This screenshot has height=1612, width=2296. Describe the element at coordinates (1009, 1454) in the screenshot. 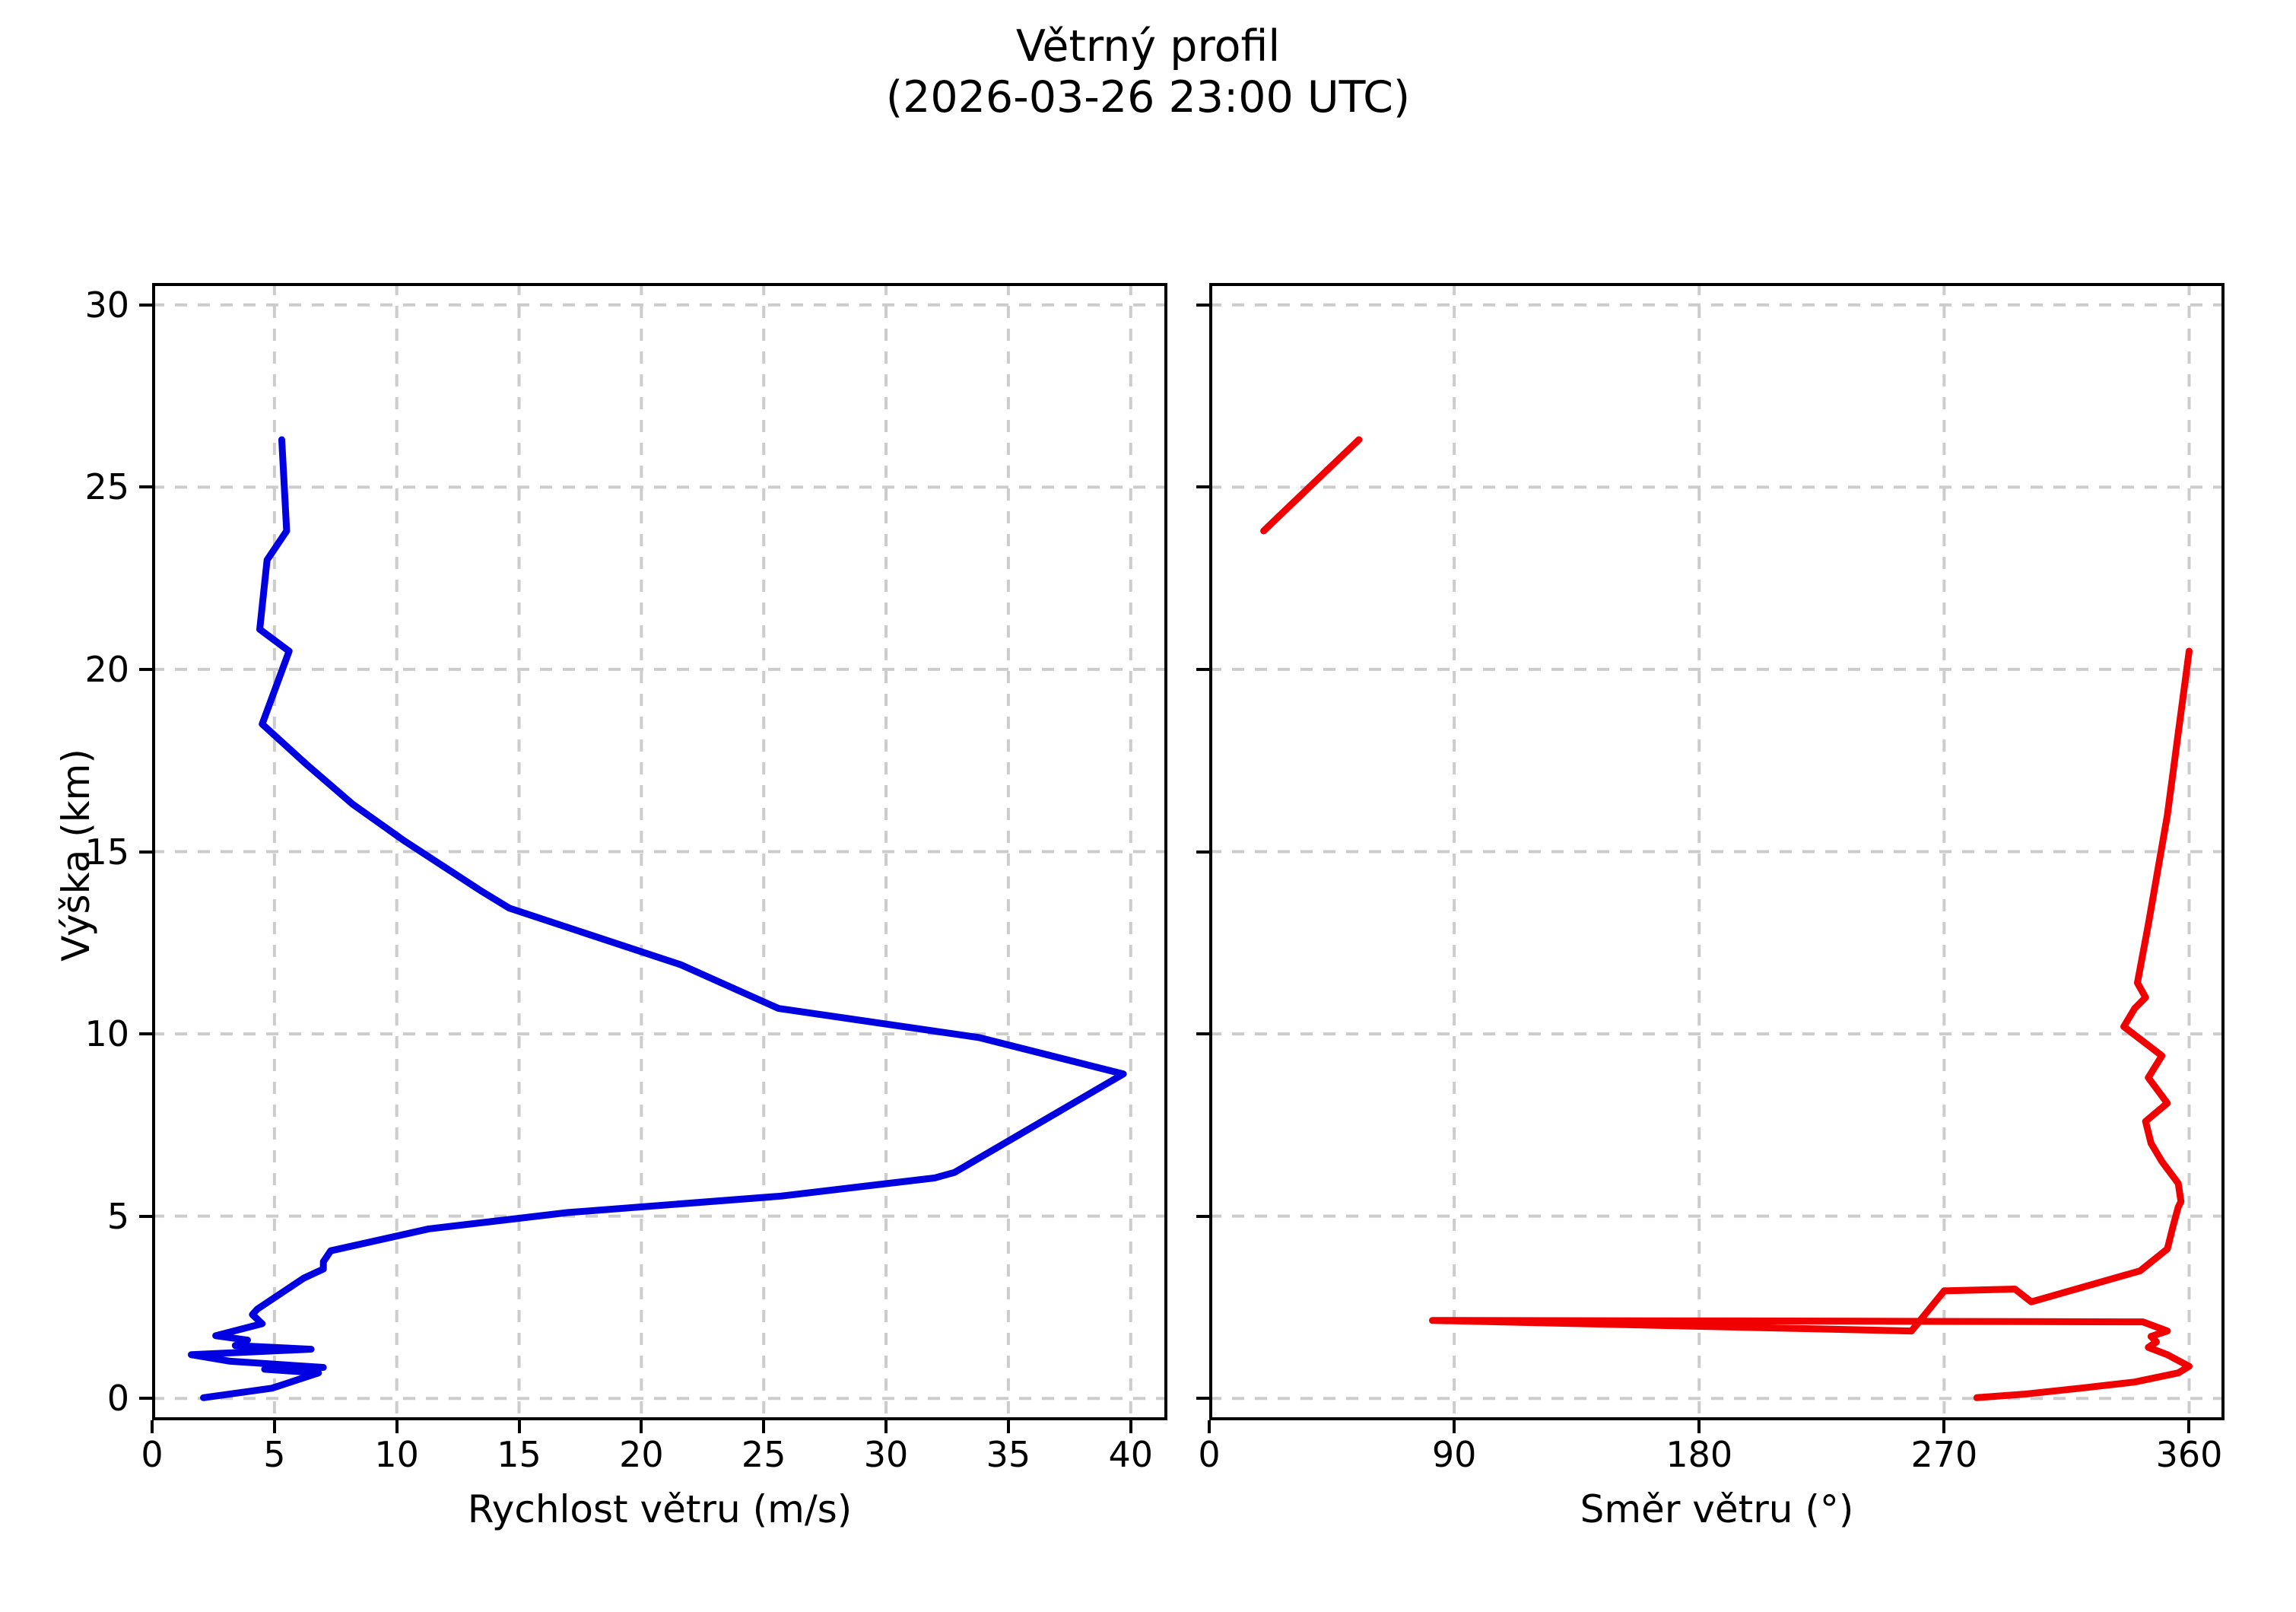

I see `xtick-label: 35` at that location.